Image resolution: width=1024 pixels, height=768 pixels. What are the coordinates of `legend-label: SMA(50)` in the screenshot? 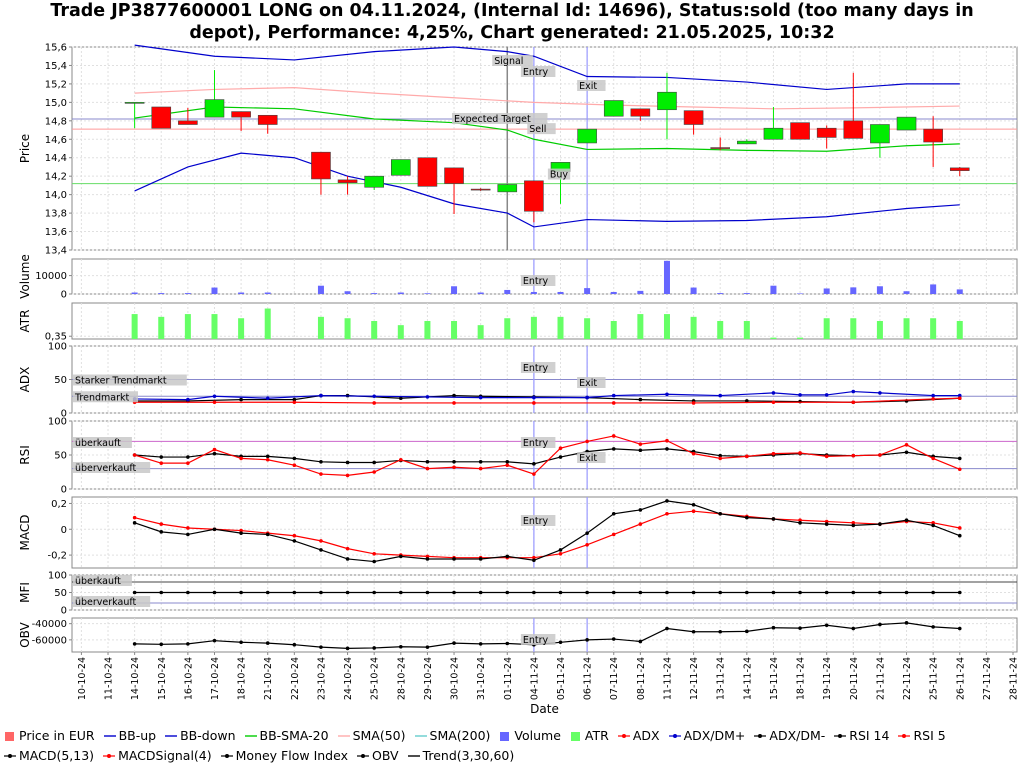 It's located at (379, 735).